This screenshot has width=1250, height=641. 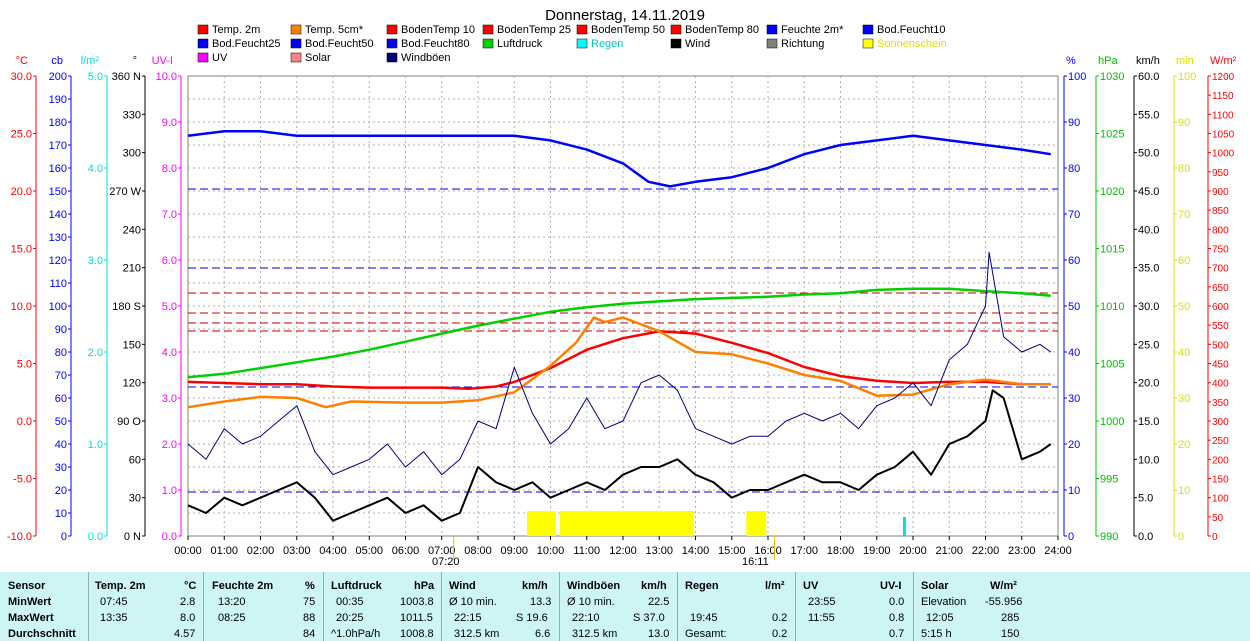 What do you see at coordinates (704, 618) in the screenshot?
I see `stats-max-time: 19:45` at bounding box center [704, 618].